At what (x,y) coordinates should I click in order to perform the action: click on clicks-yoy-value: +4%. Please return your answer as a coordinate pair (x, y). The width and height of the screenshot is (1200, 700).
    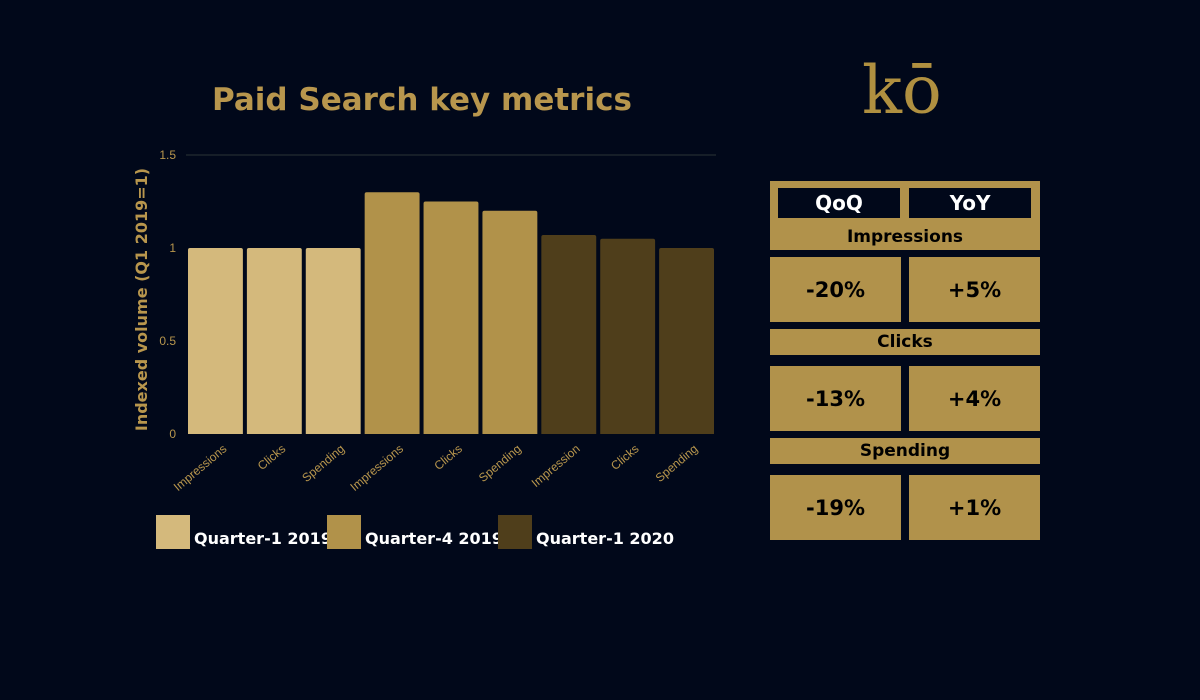
    Looking at the image, I should click on (974, 398).